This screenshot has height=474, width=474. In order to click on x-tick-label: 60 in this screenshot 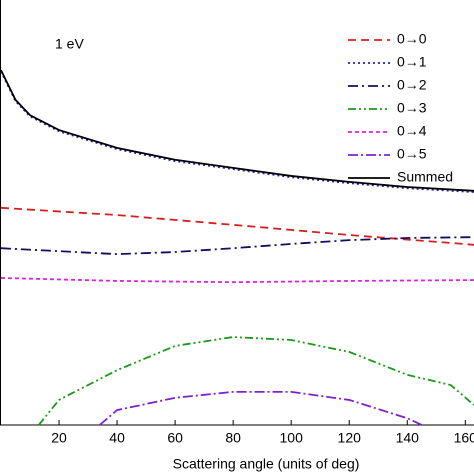, I will do `click(175, 438)`.